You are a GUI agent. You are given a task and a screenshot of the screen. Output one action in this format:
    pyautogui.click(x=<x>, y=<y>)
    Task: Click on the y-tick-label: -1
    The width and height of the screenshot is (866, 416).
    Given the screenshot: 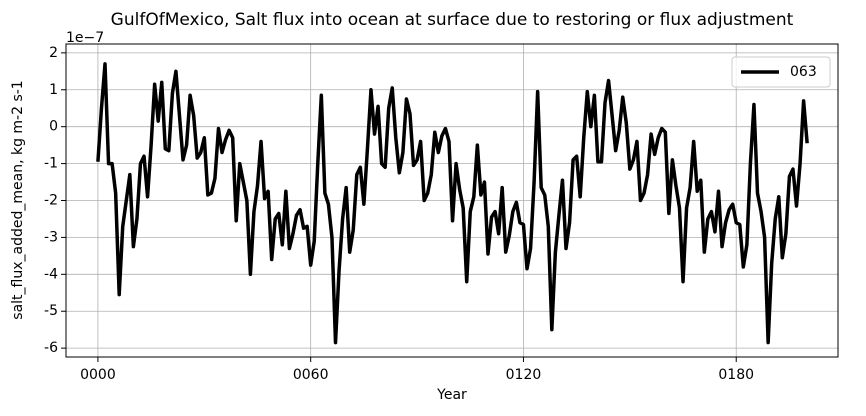 What is the action you would take?
    pyautogui.click(x=51, y=164)
    